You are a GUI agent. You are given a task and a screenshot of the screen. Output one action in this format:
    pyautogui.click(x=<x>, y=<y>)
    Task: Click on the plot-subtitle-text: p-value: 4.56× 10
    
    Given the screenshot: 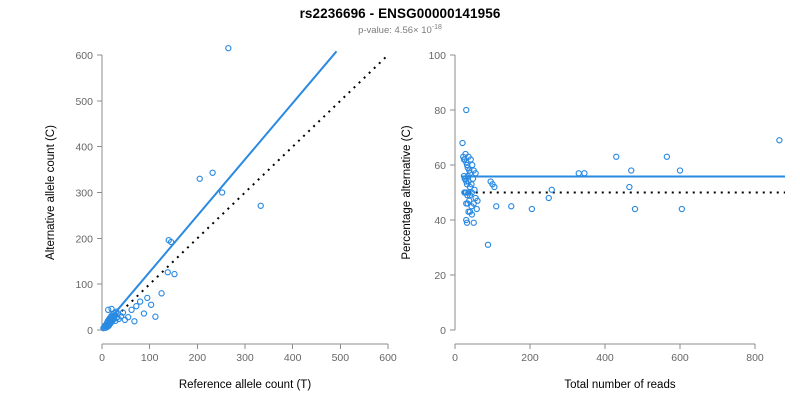 What is the action you would take?
    pyautogui.click(x=395, y=31)
    